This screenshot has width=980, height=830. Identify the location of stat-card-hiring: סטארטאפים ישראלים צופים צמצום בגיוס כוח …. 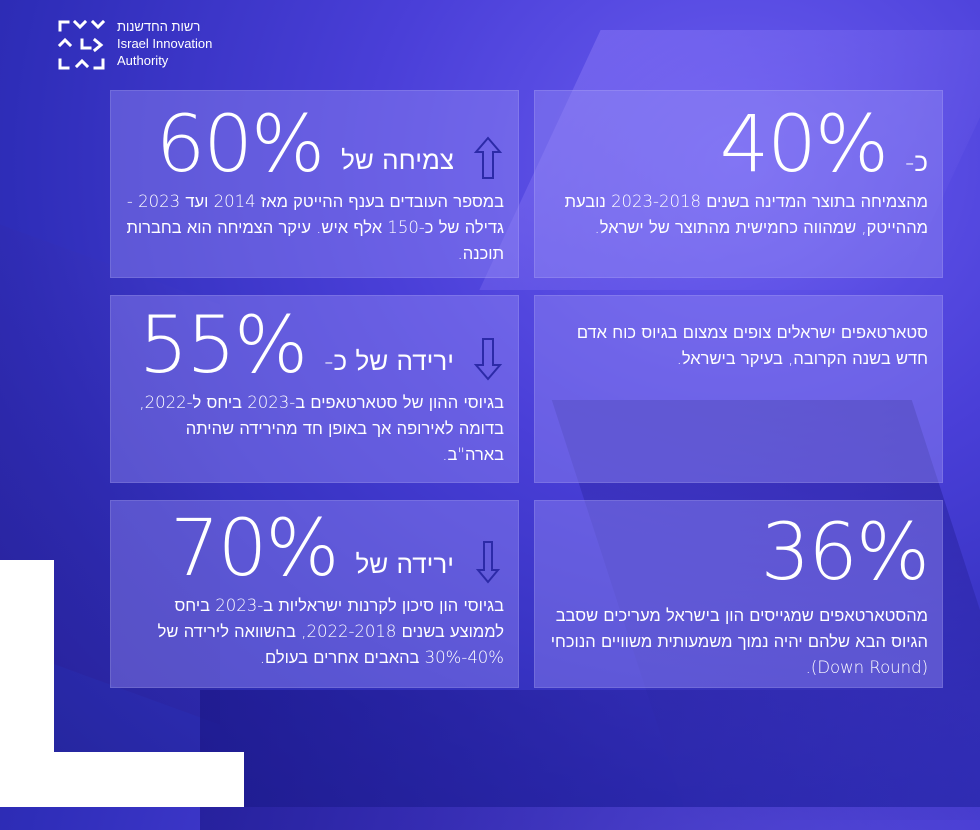
(738, 389).